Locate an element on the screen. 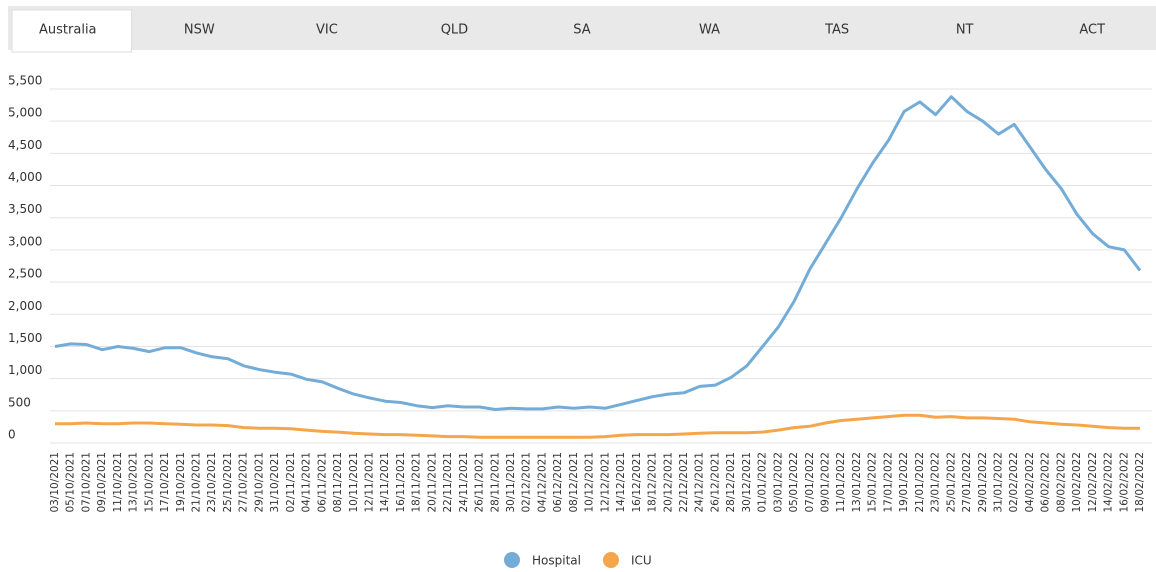  x-tick-label: 02/11/2021 is located at coordinates (291, 482).